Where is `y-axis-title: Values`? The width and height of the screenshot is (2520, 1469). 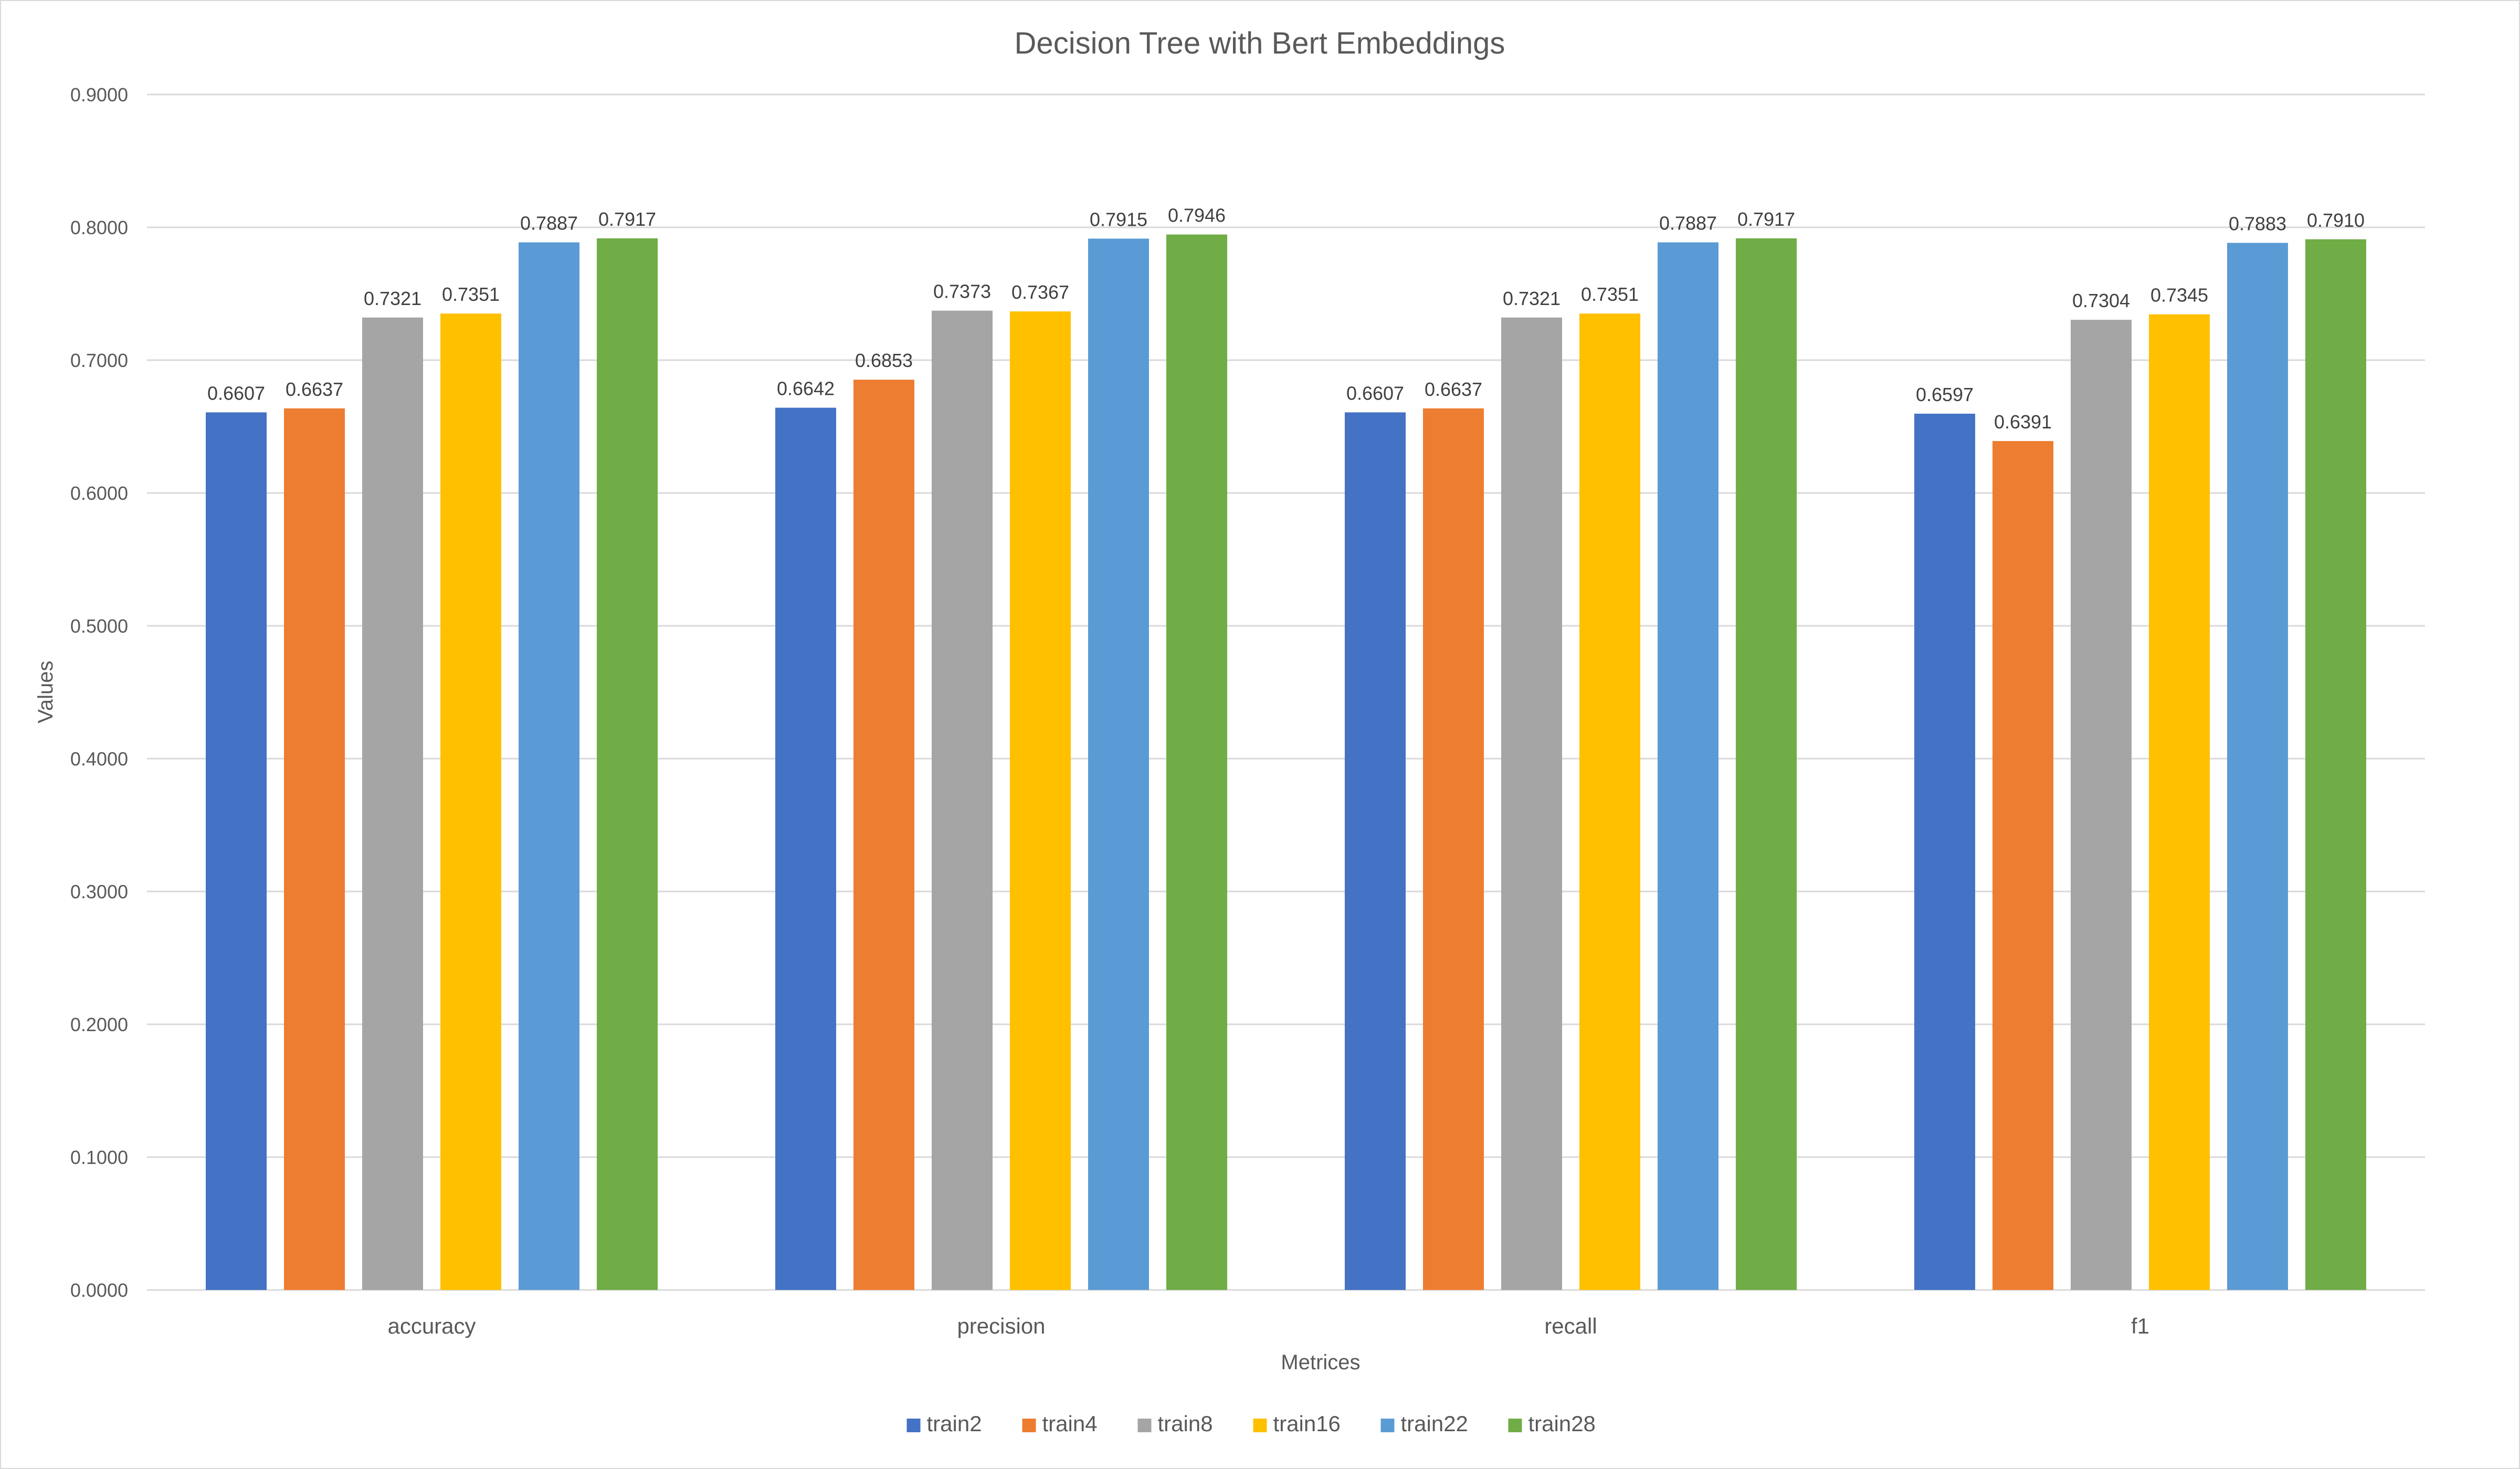
y-axis-title: Values is located at coordinates (45, 691).